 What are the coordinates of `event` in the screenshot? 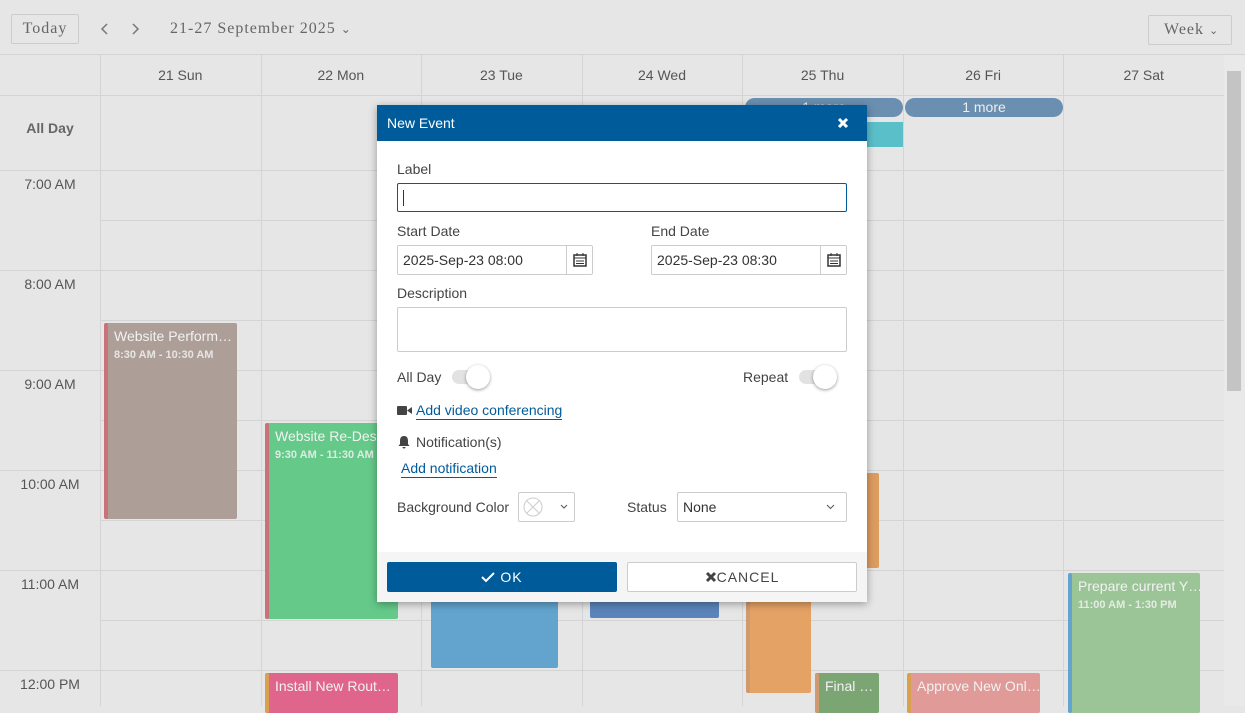 It's located at (778, 646).